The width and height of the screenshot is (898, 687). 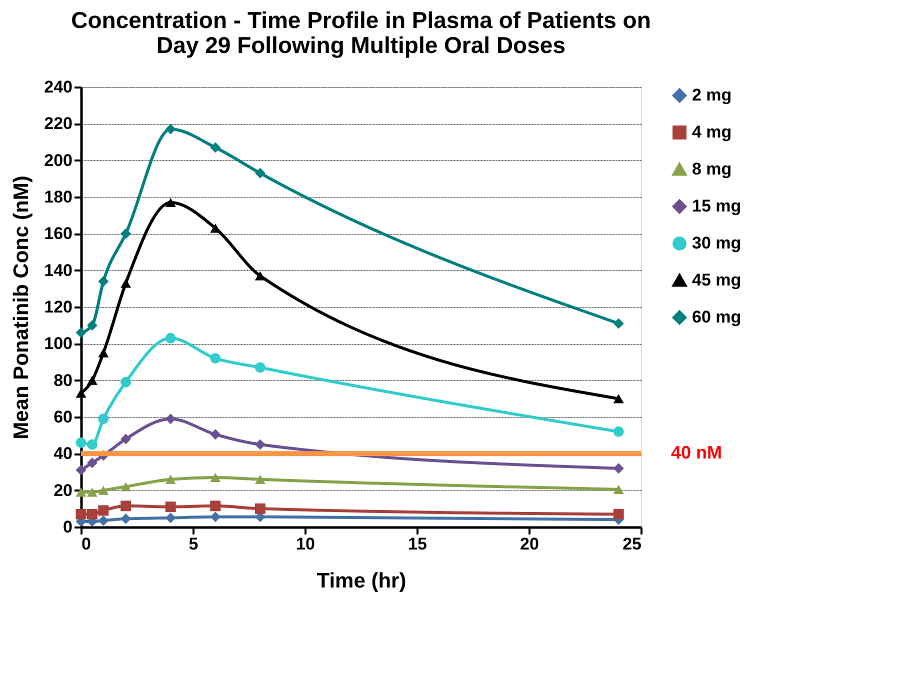 What do you see at coordinates (305, 544) in the screenshot?
I see `x-tick-label: 10` at bounding box center [305, 544].